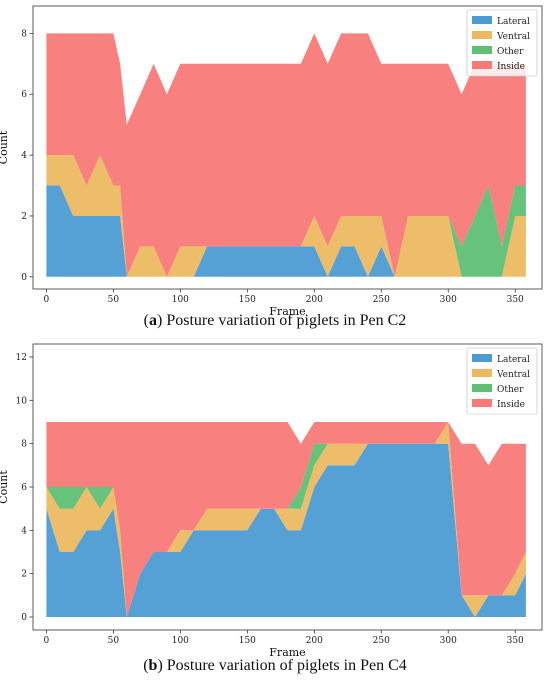 The width and height of the screenshot is (550, 683). What do you see at coordinates (153, 665) in the screenshot?
I see `caption-b-letter: b` at bounding box center [153, 665].